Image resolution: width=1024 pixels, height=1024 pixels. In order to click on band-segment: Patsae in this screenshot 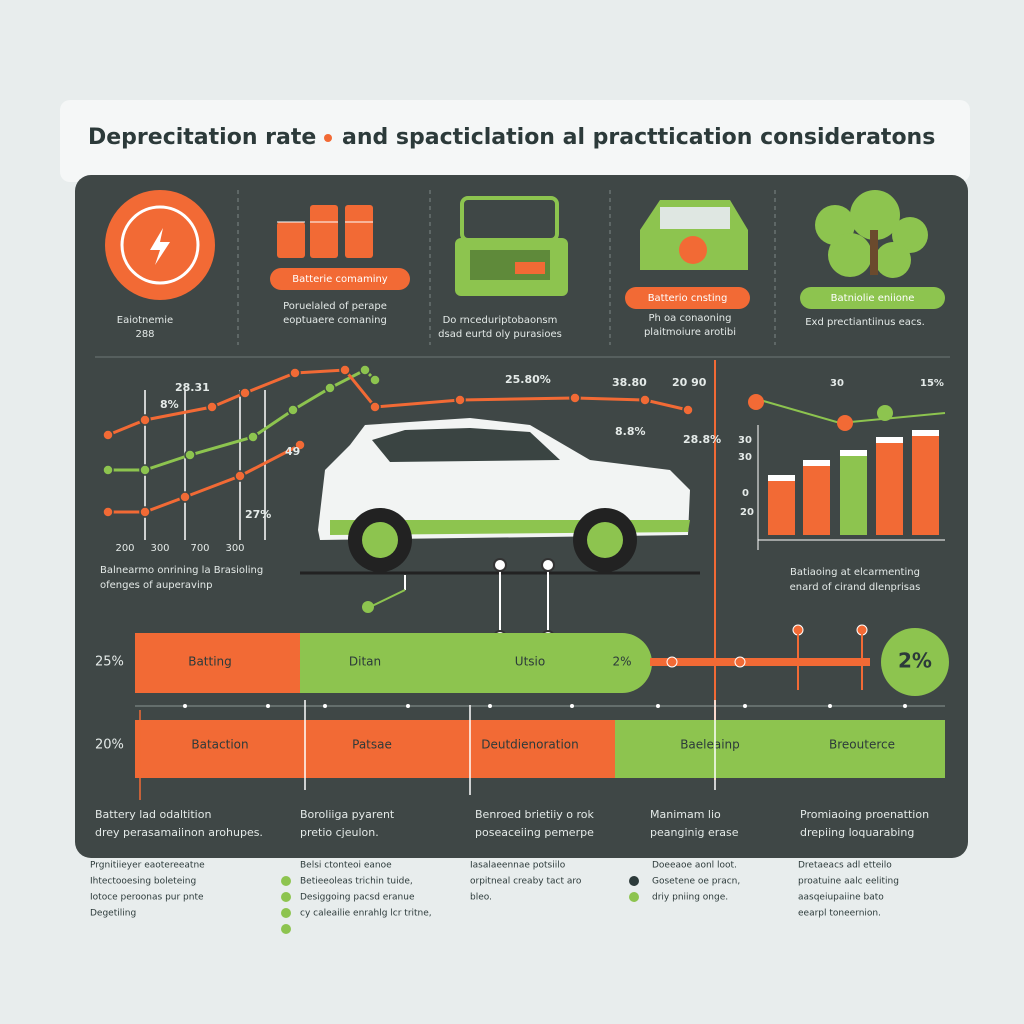, I will do `click(372, 745)`.